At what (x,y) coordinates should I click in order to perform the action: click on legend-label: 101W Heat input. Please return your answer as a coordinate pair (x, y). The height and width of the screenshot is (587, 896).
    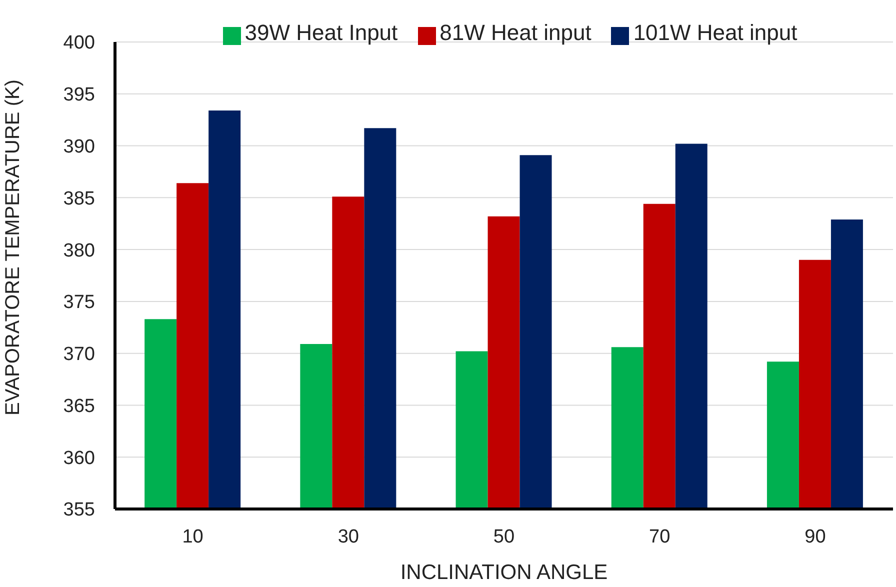
    Looking at the image, I should click on (715, 32).